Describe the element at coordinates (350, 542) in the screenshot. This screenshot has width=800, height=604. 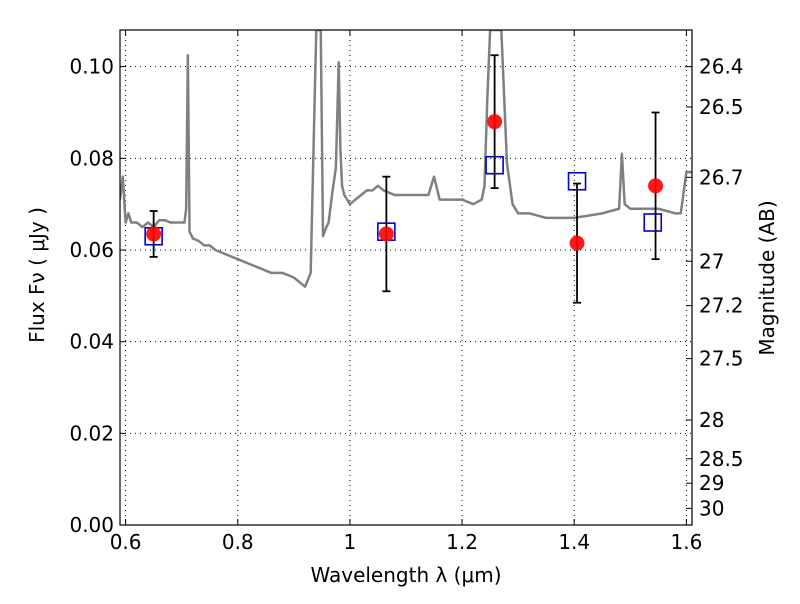
I see `x-tick-label: 1` at that location.